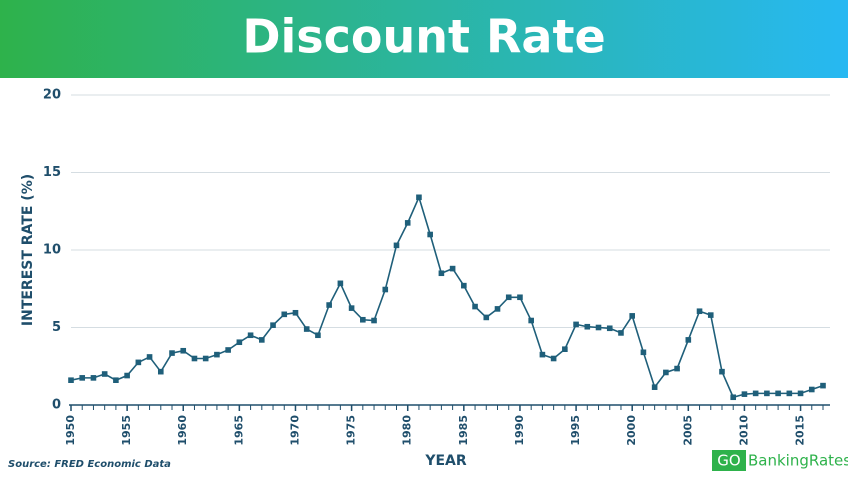 This screenshot has width=848, height=477. What do you see at coordinates (126, 430) in the screenshot?
I see `x-tick-label: 1955` at bounding box center [126, 430].